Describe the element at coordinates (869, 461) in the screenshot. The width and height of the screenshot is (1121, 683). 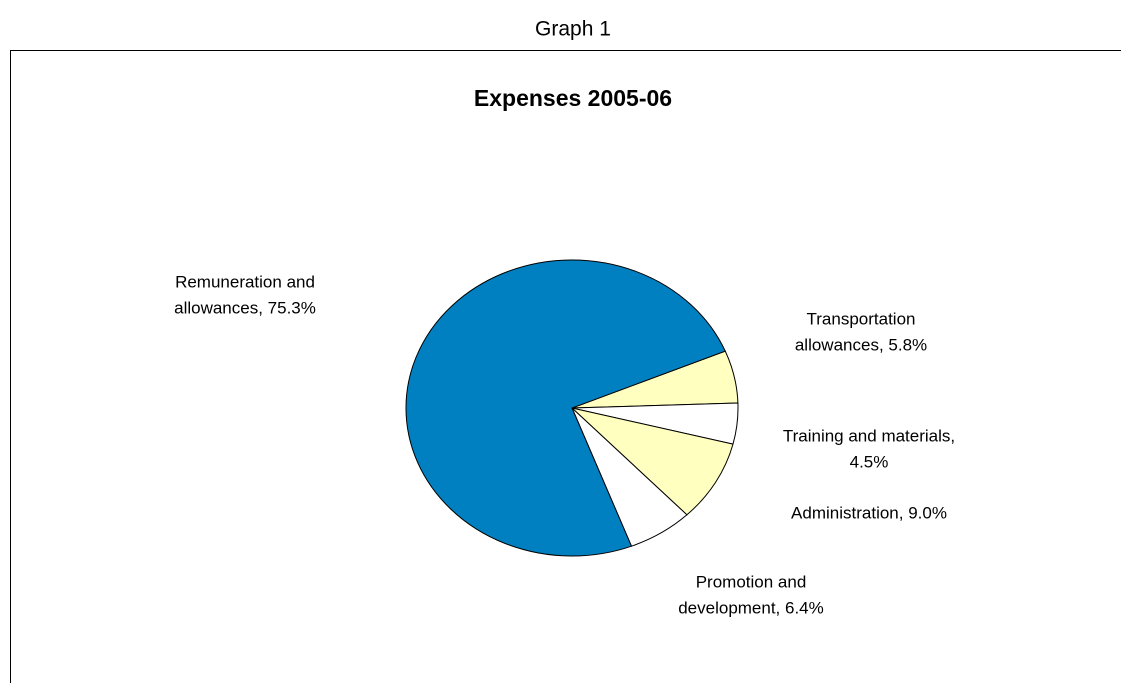
I see `slice-label: 4.5%` at that location.